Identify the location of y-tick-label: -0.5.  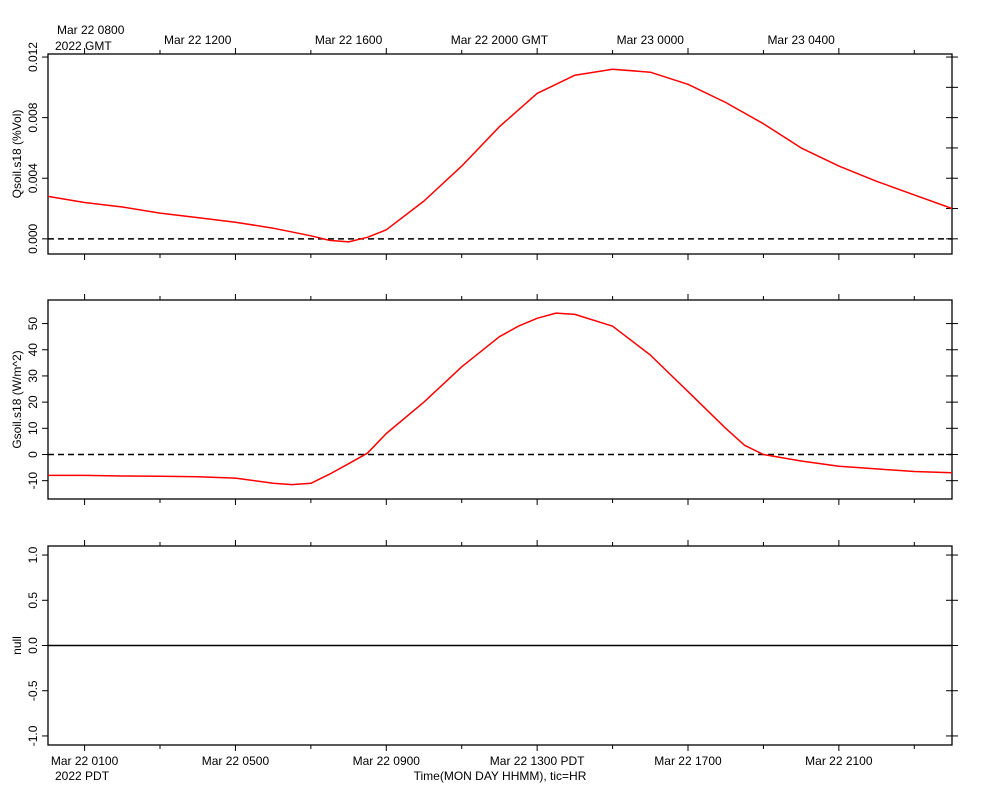
(33, 690).